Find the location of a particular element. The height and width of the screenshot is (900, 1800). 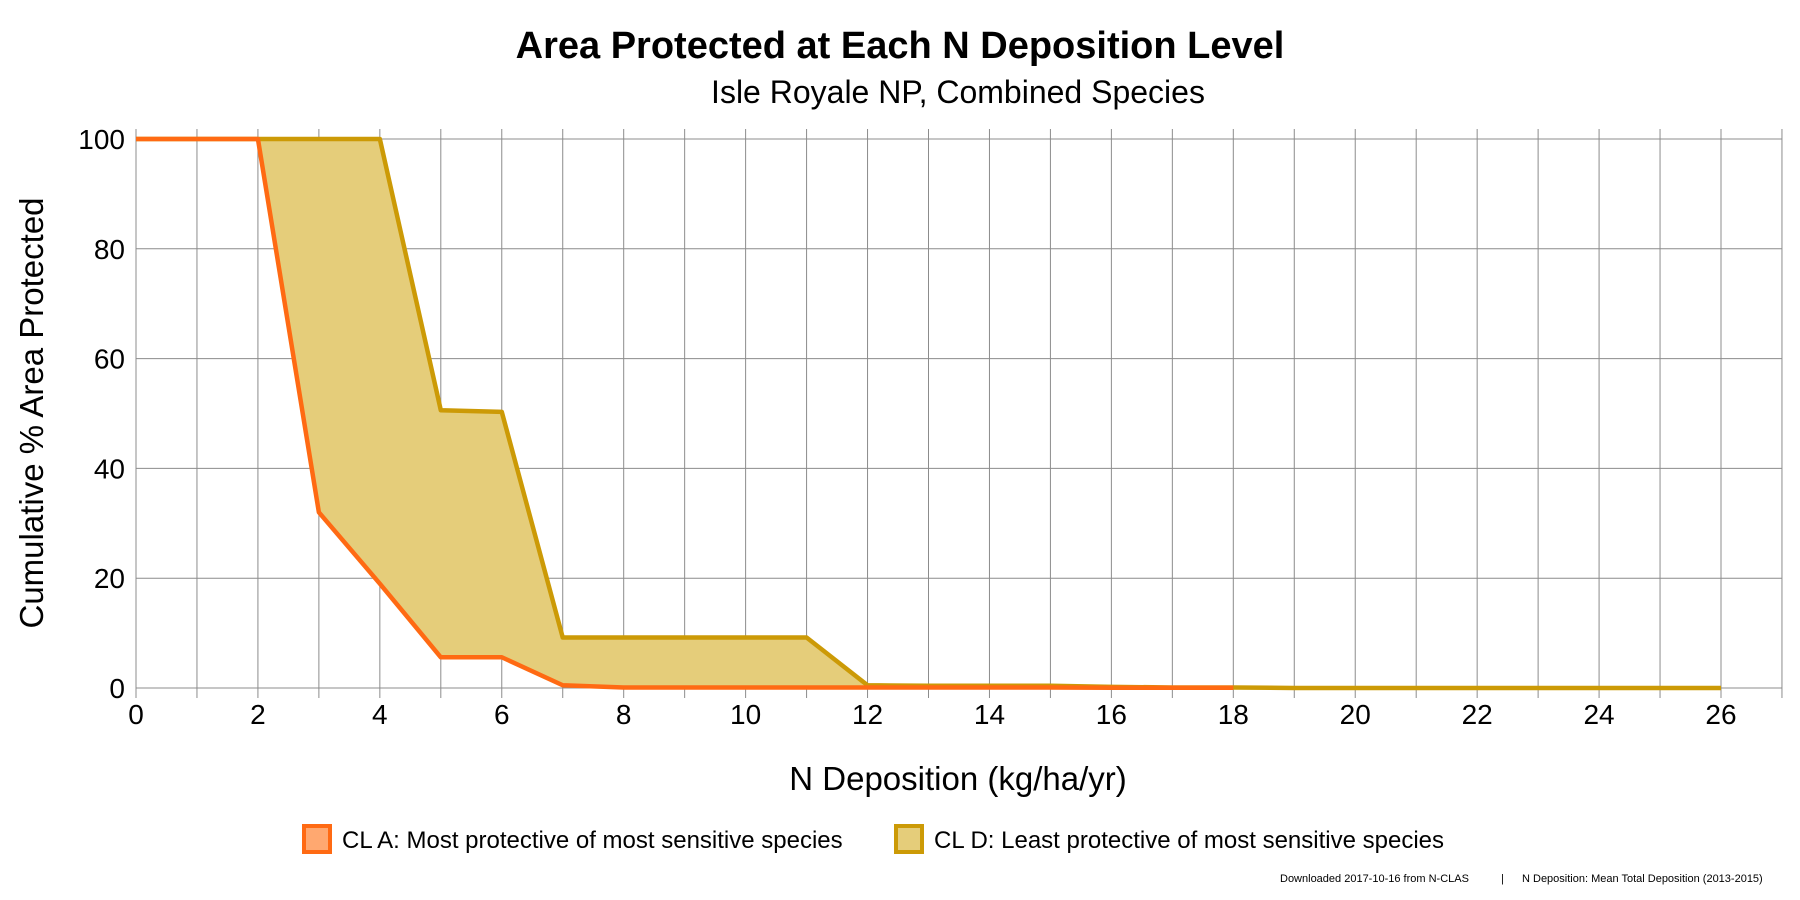

x-tick-label: 24 is located at coordinates (1598, 714).